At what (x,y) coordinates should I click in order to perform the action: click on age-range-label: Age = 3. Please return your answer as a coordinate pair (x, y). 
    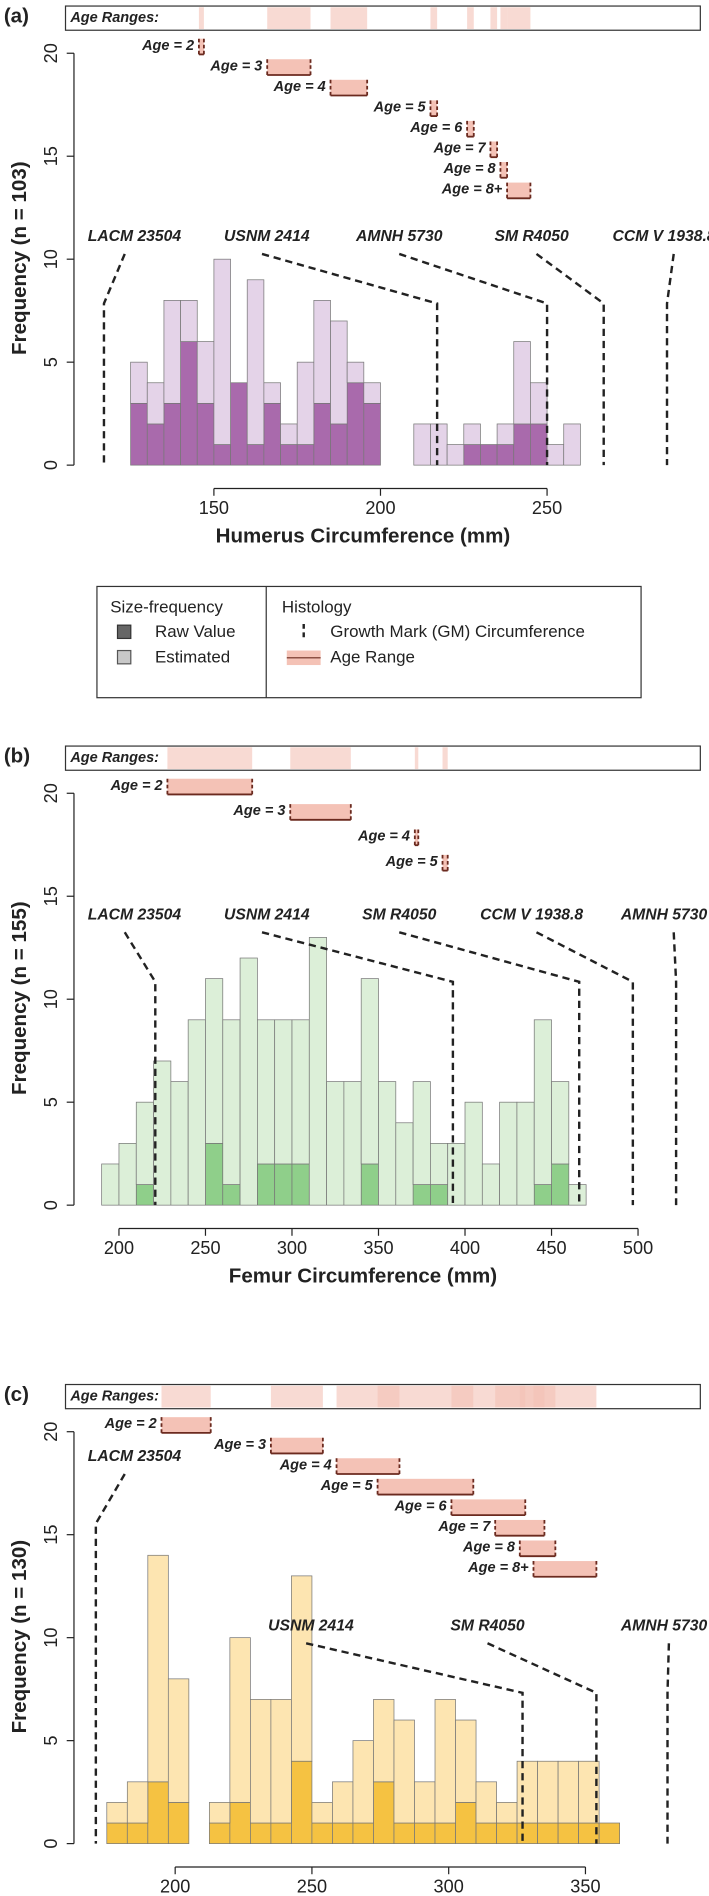
    Looking at the image, I should click on (235, 66).